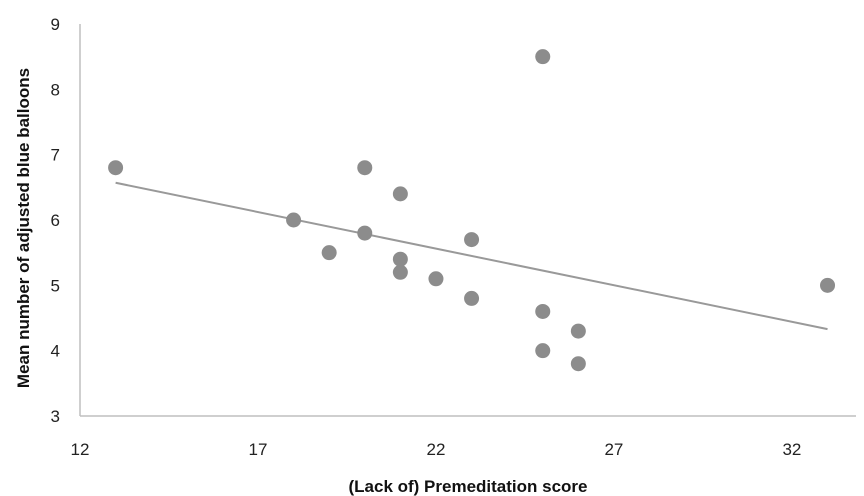 Image resolution: width=864 pixels, height=496 pixels. I want to click on y-tick-label: 8, so click(55, 89).